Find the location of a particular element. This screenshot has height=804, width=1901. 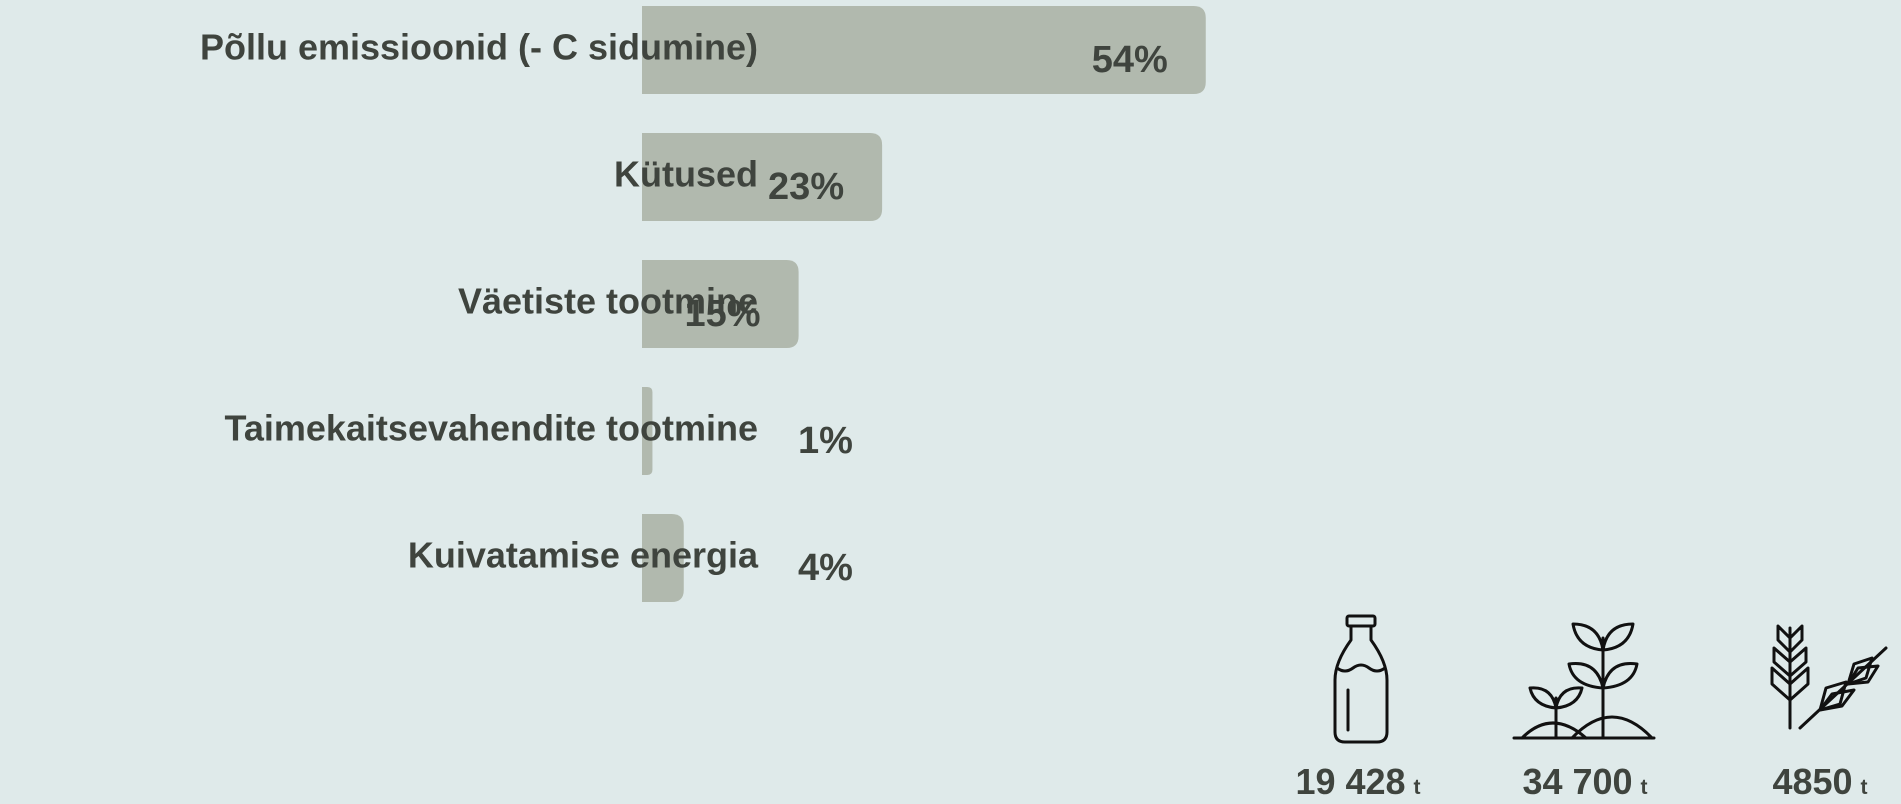

category-label: Kütused is located at coordinates (686, 174).